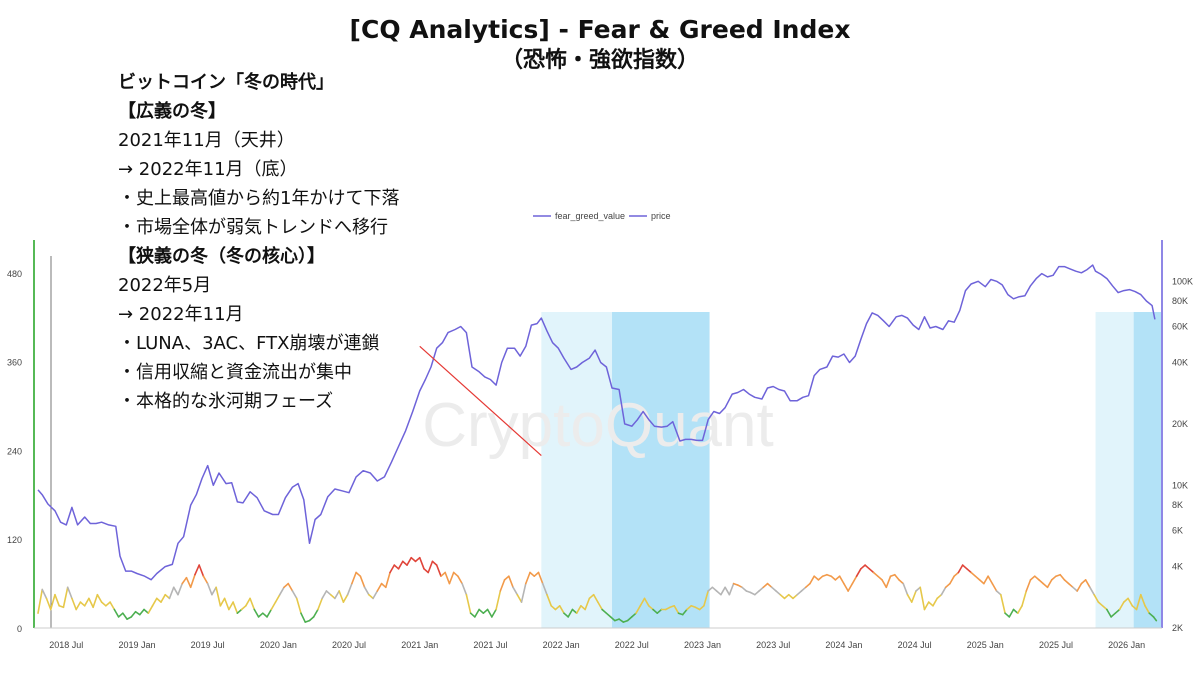  I want to click on right-tick-label: 6K, so click(1177, 531).